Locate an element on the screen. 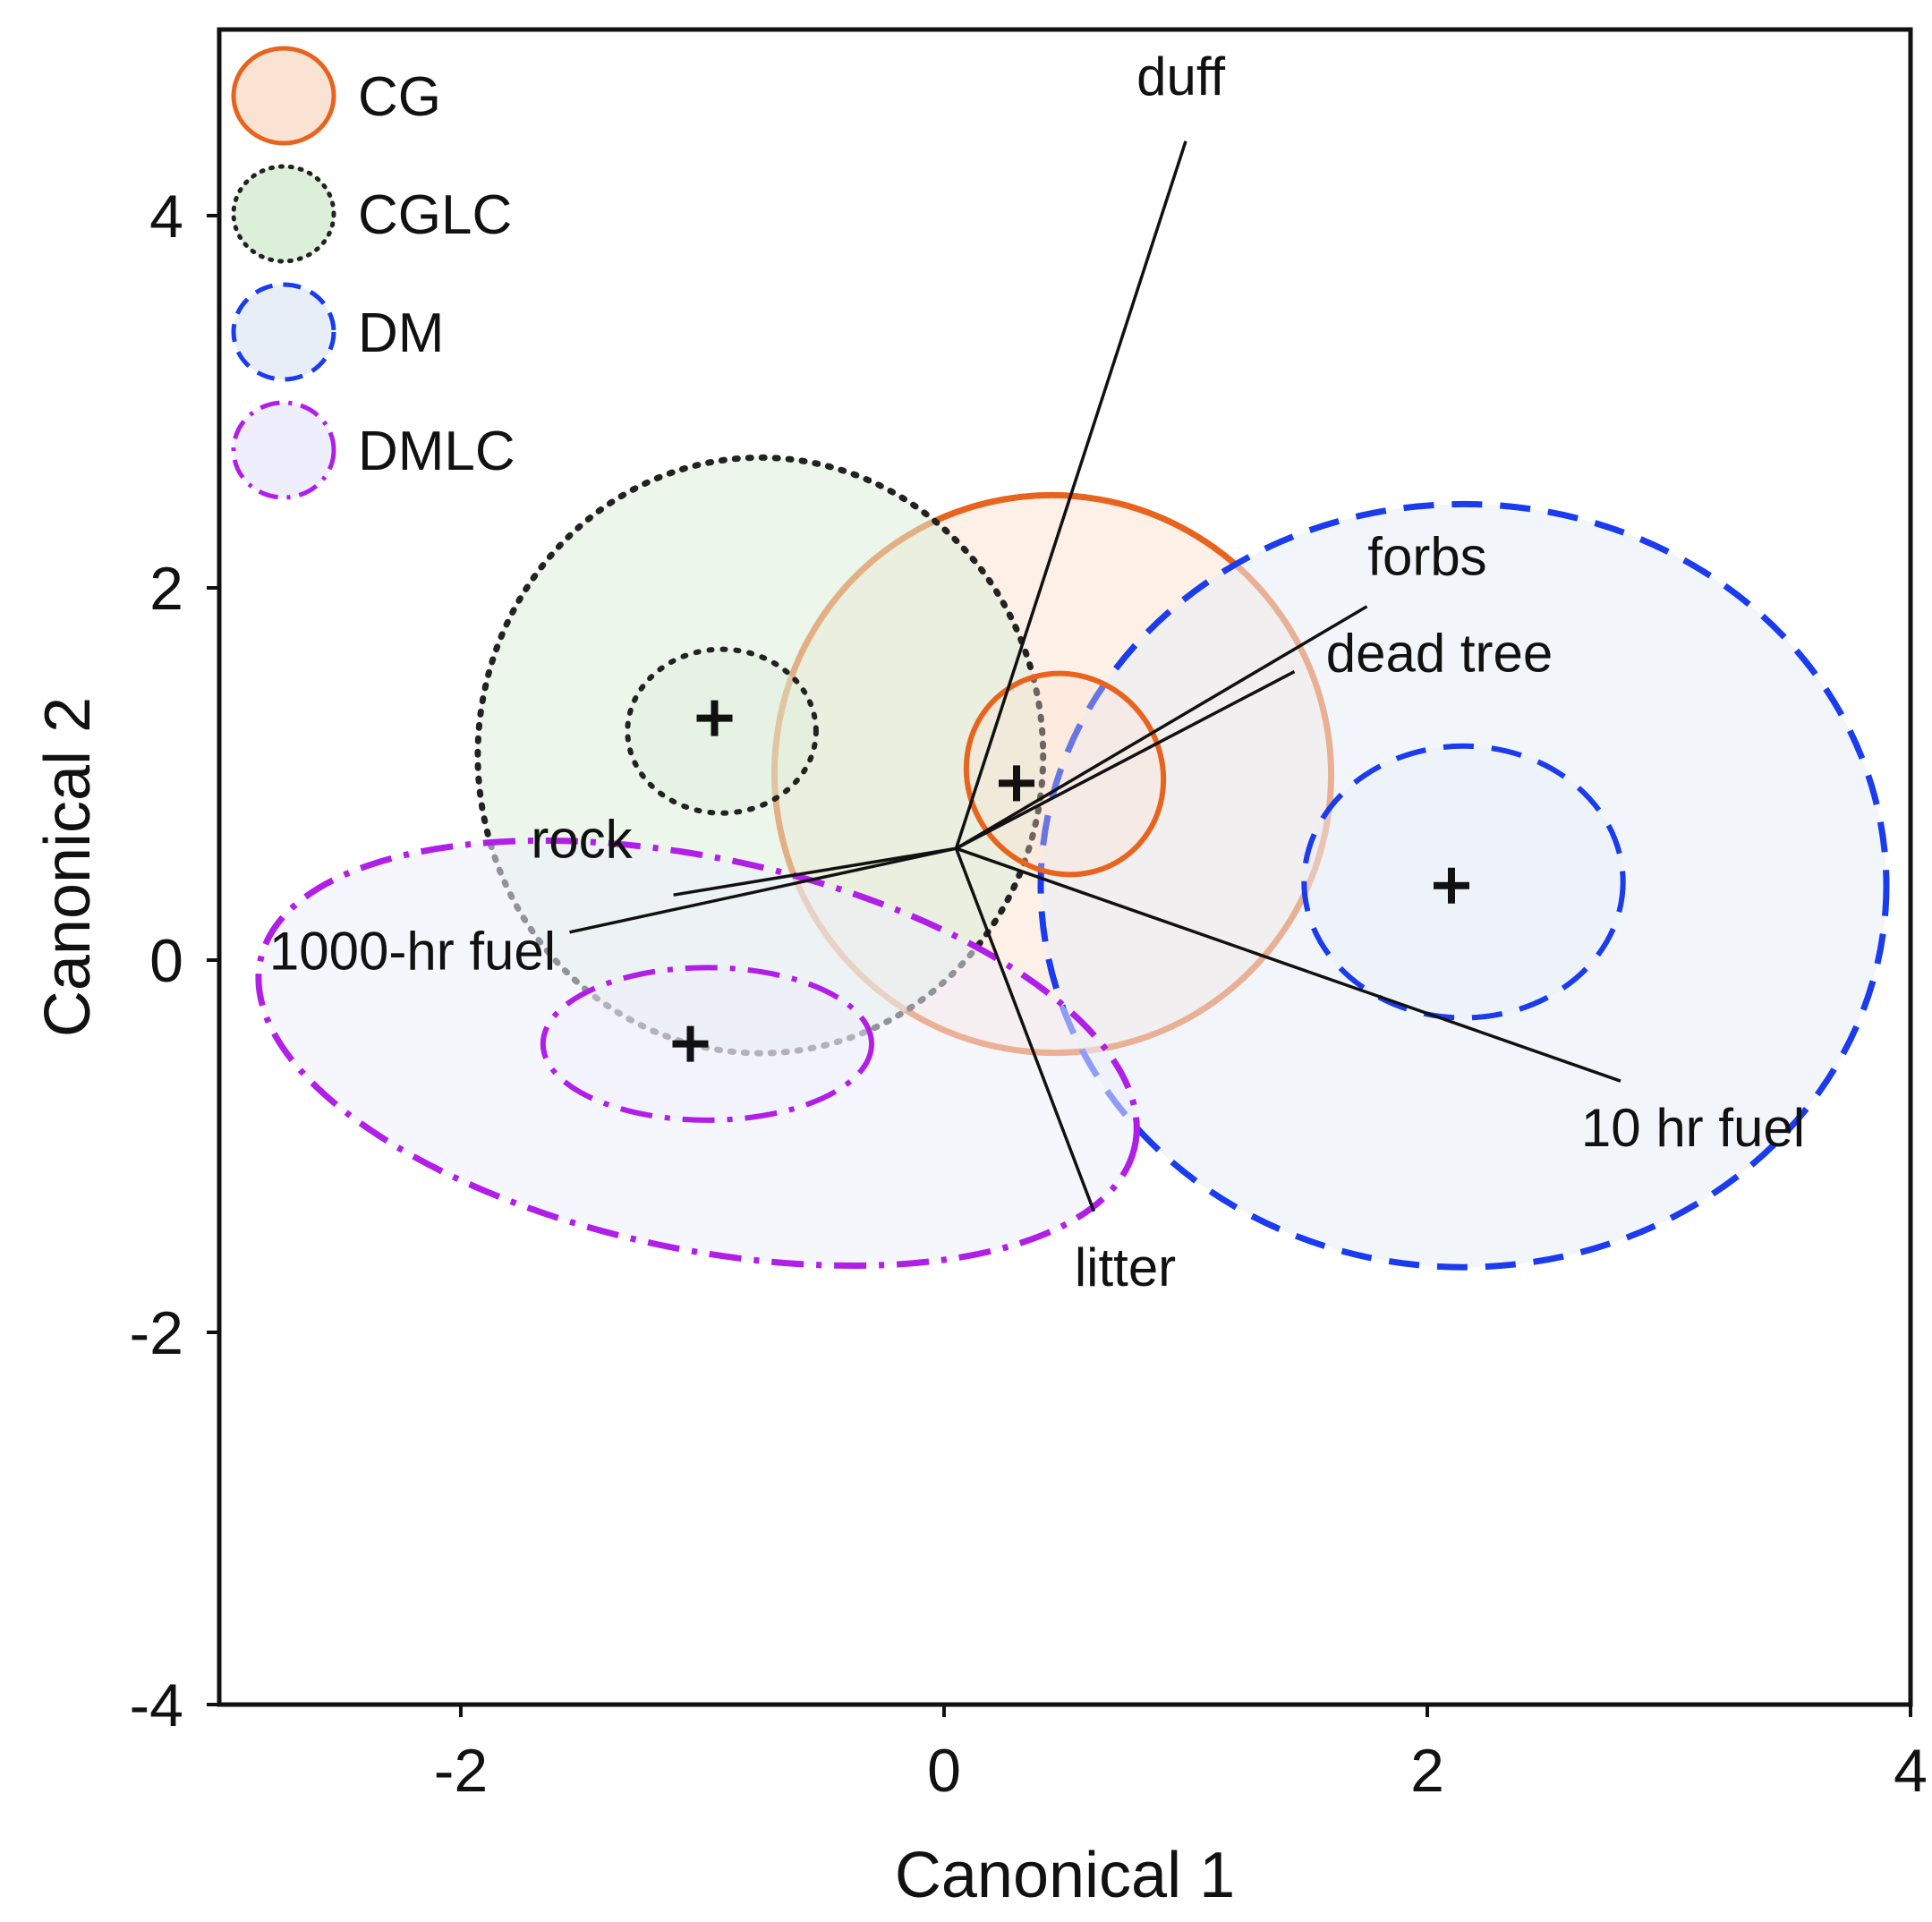 The height and width of the screenshot is (1922, 1932). vector-label-forbs: forbs is located at coordinates (1427, 556).